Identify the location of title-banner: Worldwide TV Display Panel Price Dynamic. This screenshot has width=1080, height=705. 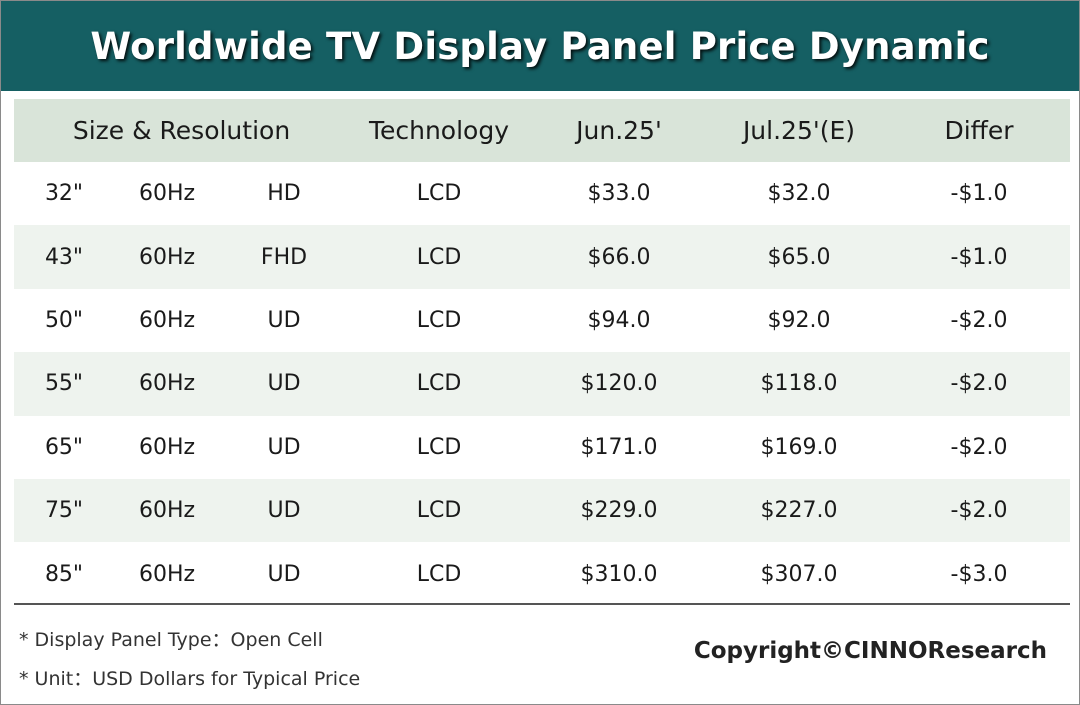
(540, 46).